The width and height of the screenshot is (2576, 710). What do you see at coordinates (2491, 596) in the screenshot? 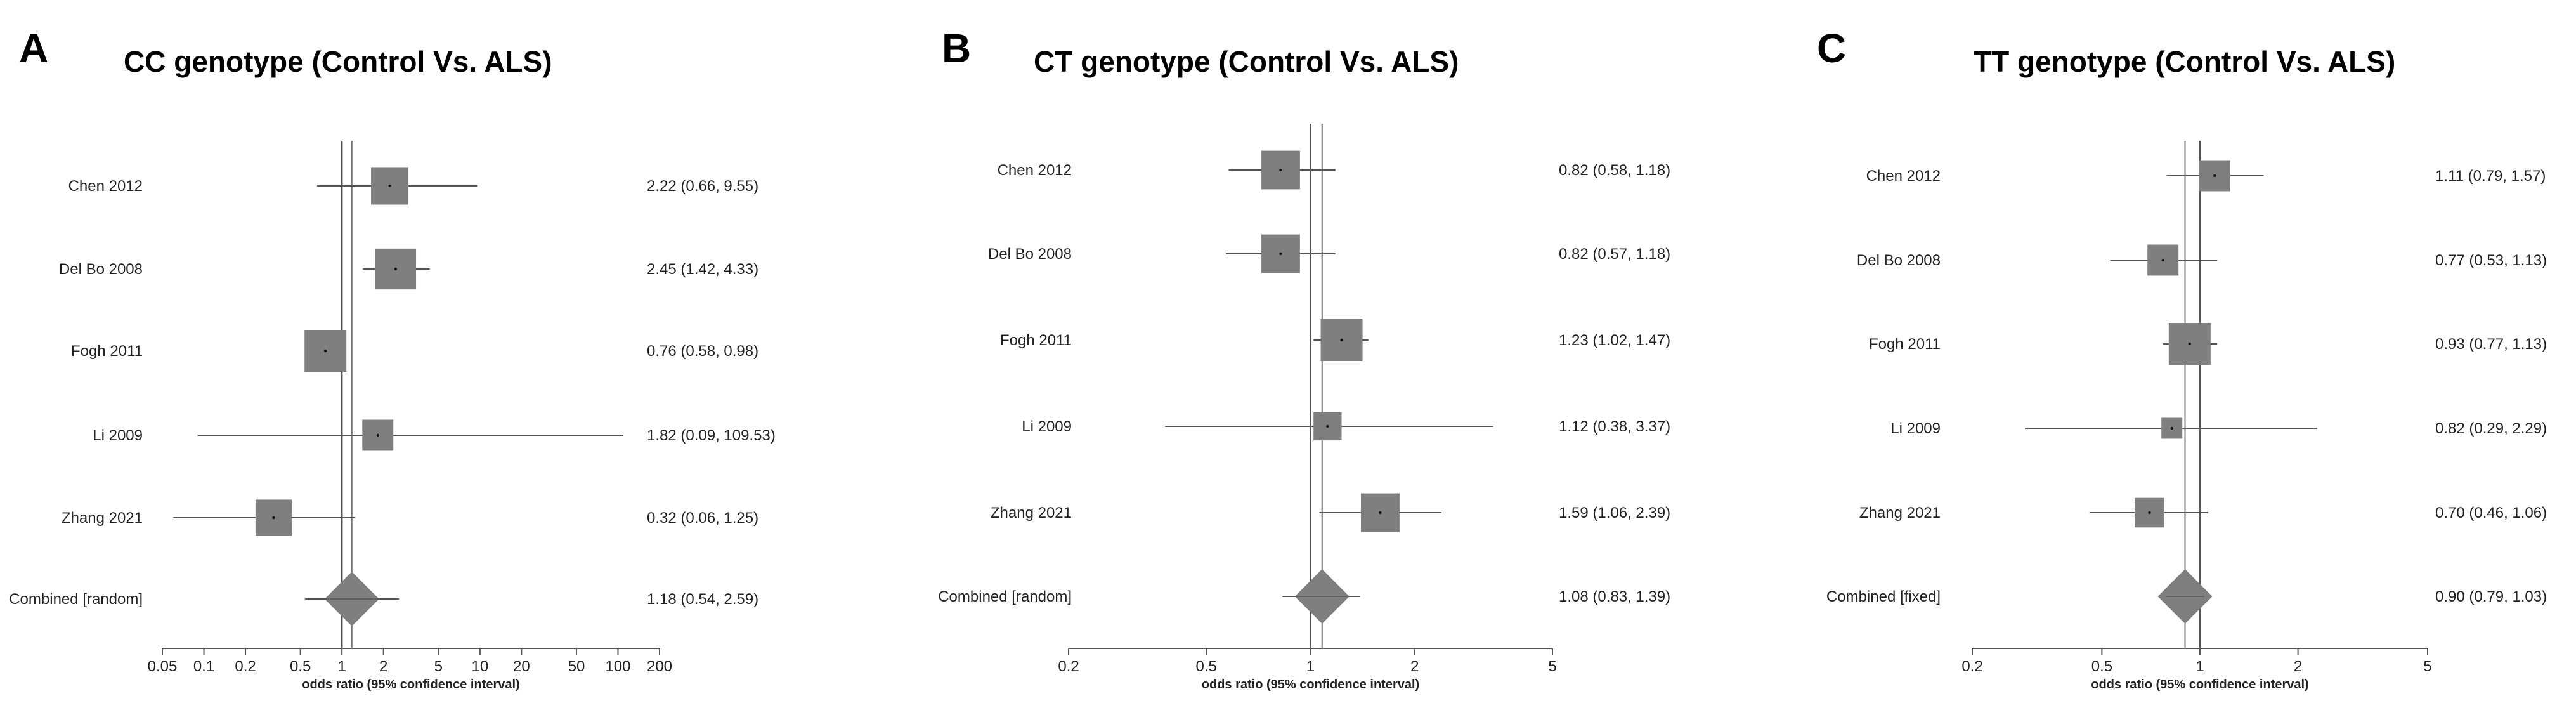
I see `combined-estimate-text: 0.90 (0.79, 1.03)` at bounding box center [2491, 596].